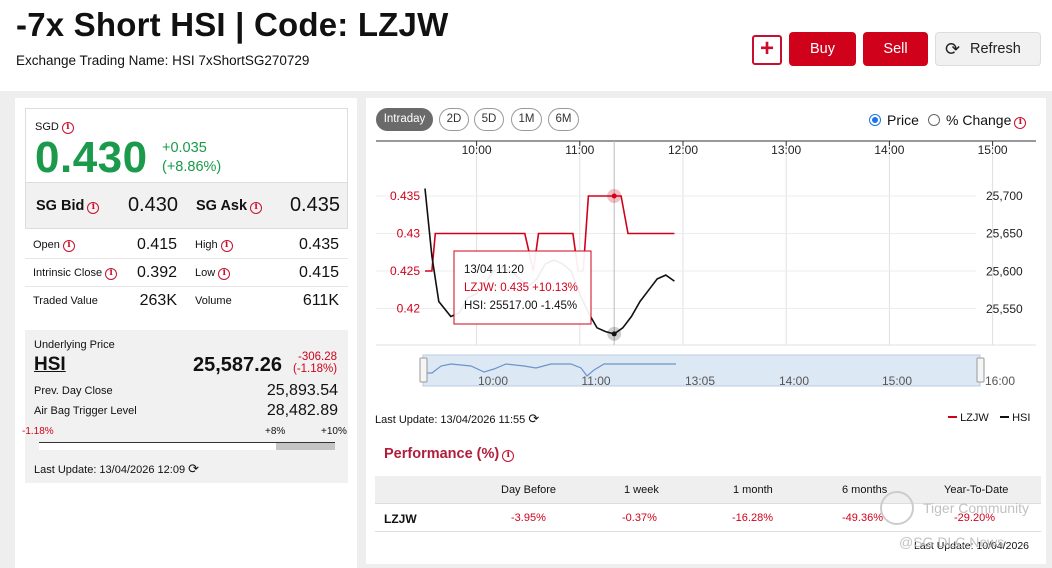 This screenshot has height=568, width=1052. Describe the element at coordinates (404, 119) in the screenshot. I see `tab-intraday: Intraday` at that location.